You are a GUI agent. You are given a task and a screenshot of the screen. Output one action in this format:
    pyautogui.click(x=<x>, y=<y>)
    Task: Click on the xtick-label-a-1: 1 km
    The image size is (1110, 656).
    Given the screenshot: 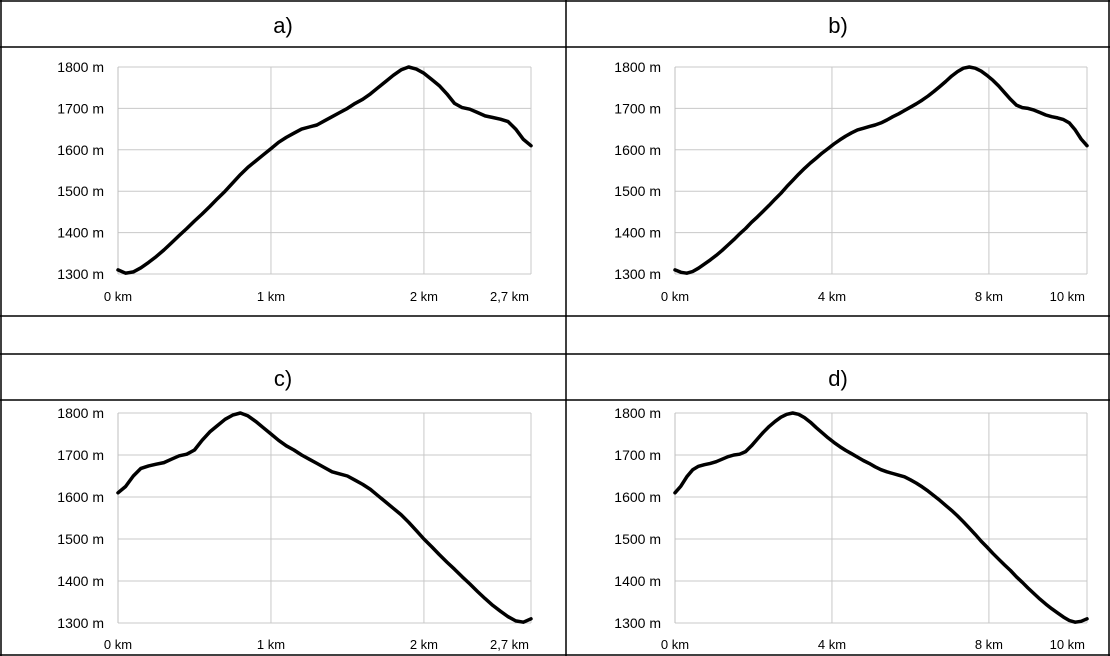 What is the action you would take?
    pyautogui.click(x=271, y=296)
    